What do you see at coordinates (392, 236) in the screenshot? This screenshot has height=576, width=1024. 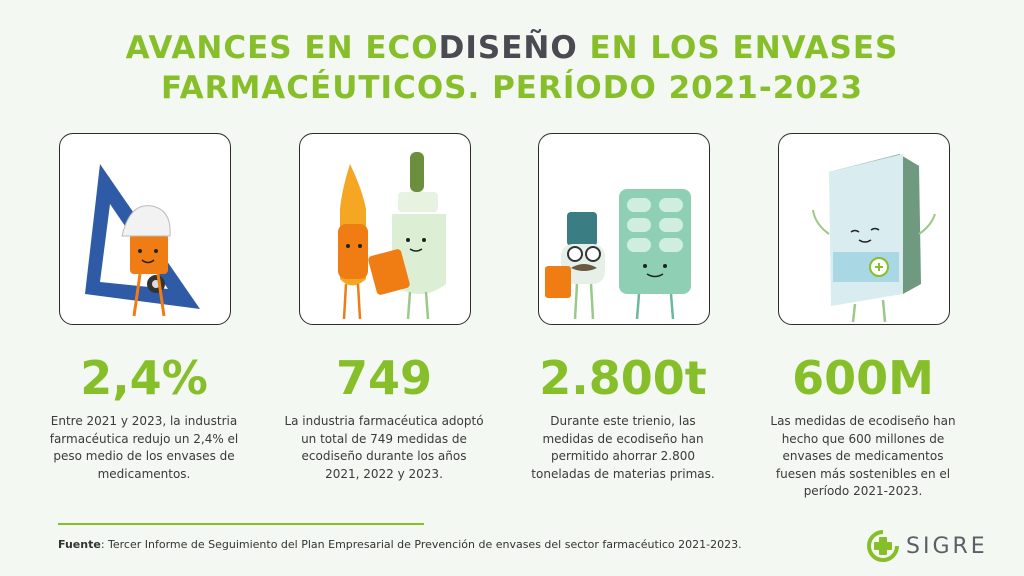 I see `ampoule-and-bottle-characters-icon` at bounding box center [392, 236].